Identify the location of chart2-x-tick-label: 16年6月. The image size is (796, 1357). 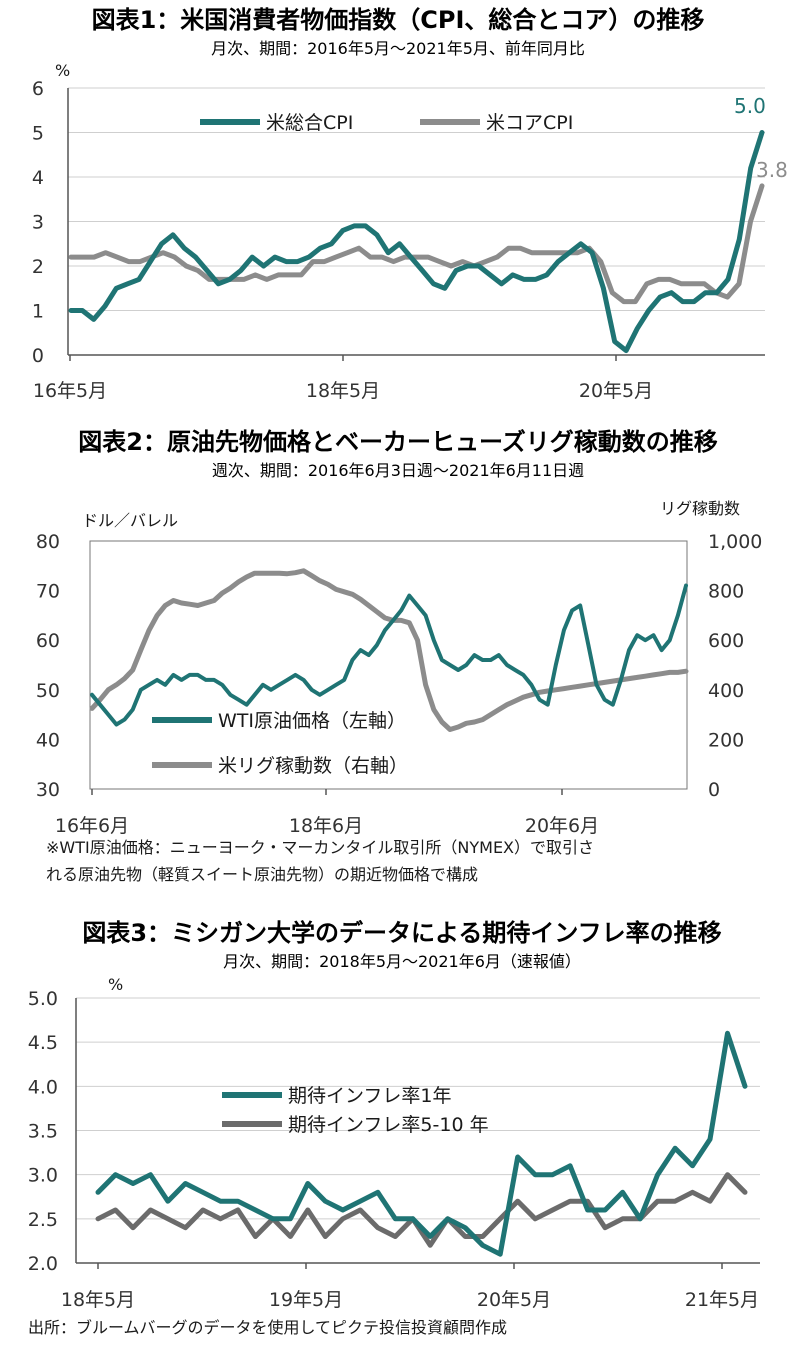
(92, 826).